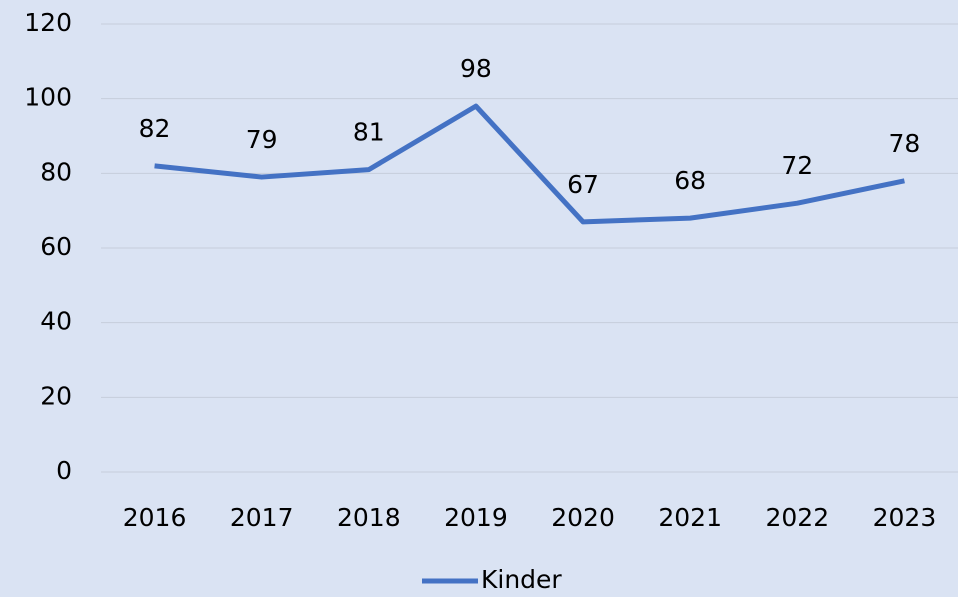  I want to click on x-tick-label: 2016, so click(155, 517).